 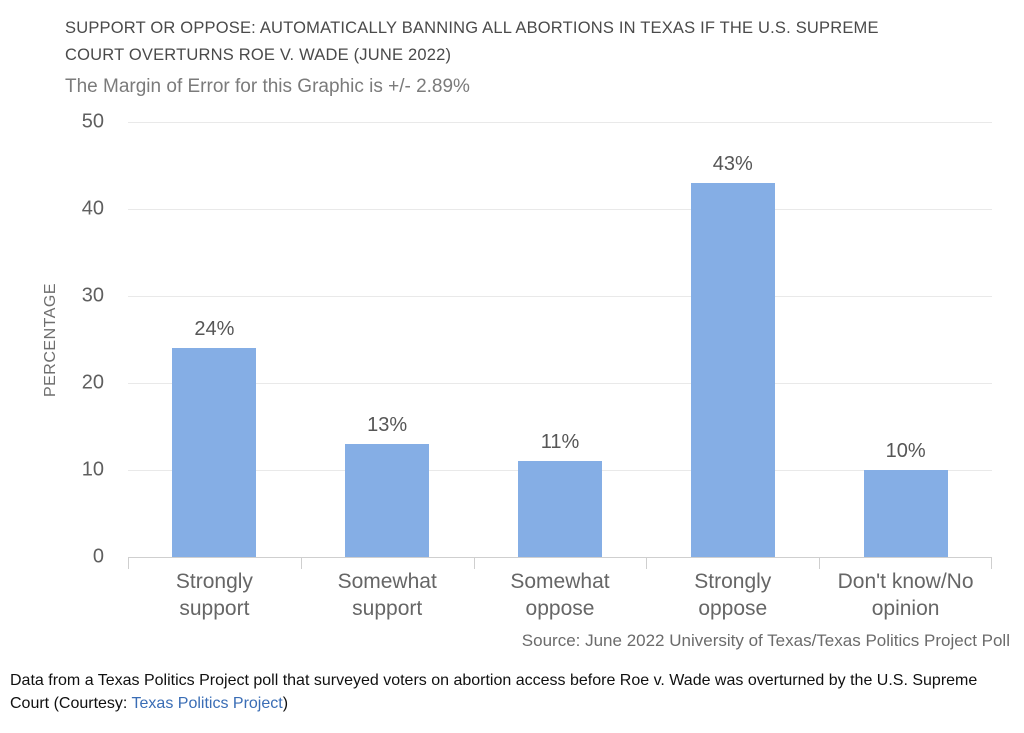 I want to click on bar-strongly-oppose, so click(x=732, y=369).